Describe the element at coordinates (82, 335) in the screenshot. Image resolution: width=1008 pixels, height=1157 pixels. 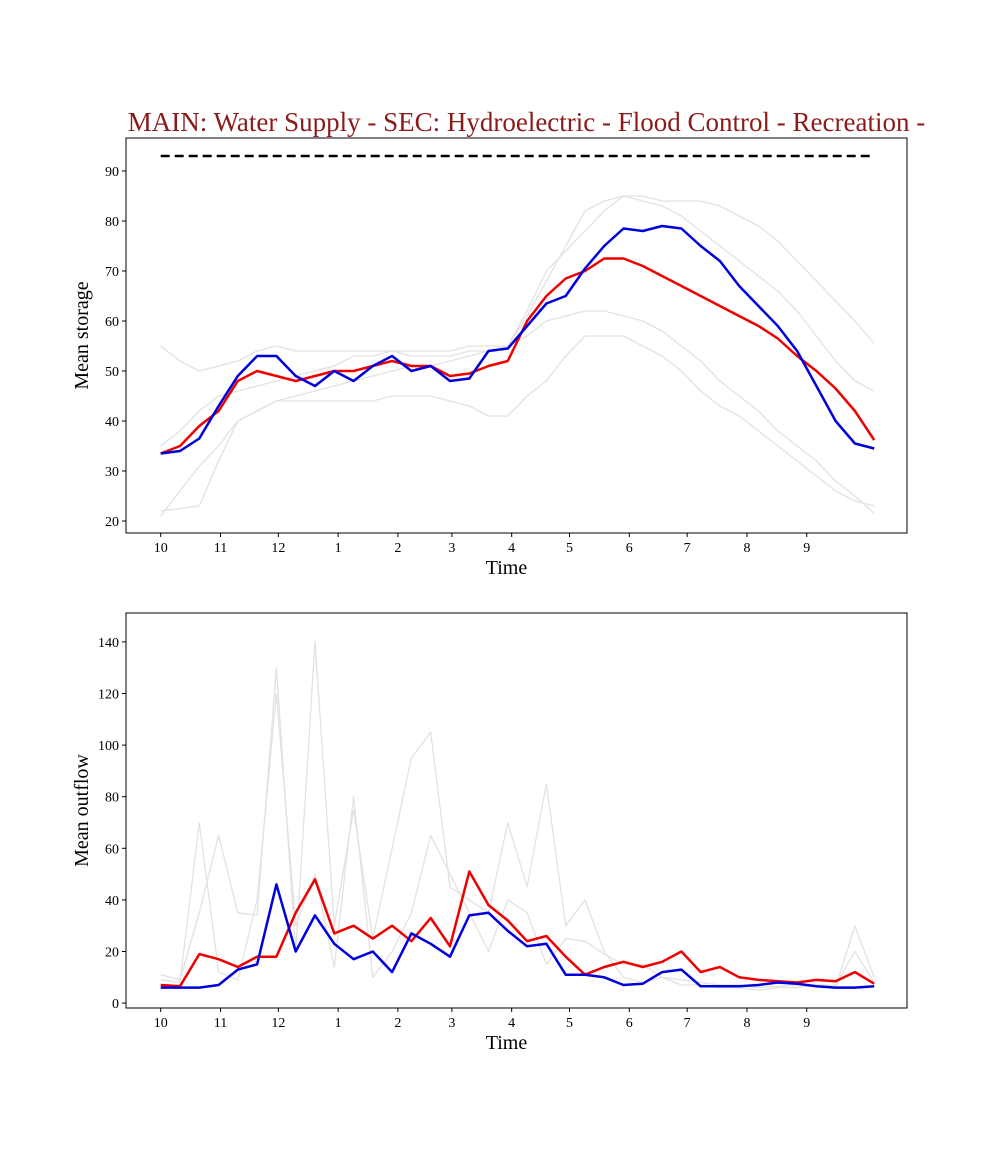
I see `y-axis-label: Mean storage` at that location.